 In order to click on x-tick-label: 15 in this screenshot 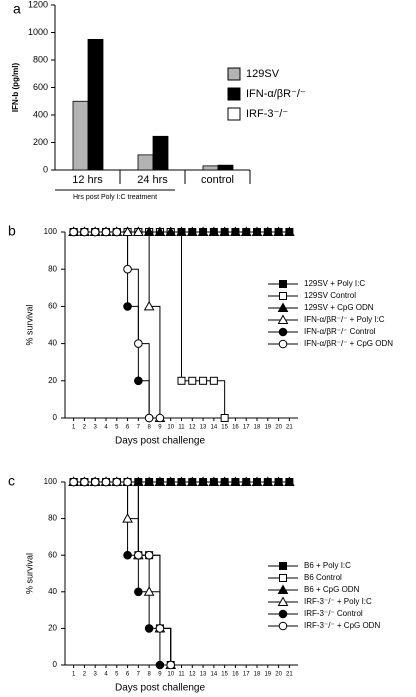, I will do `click(224, 428)`.